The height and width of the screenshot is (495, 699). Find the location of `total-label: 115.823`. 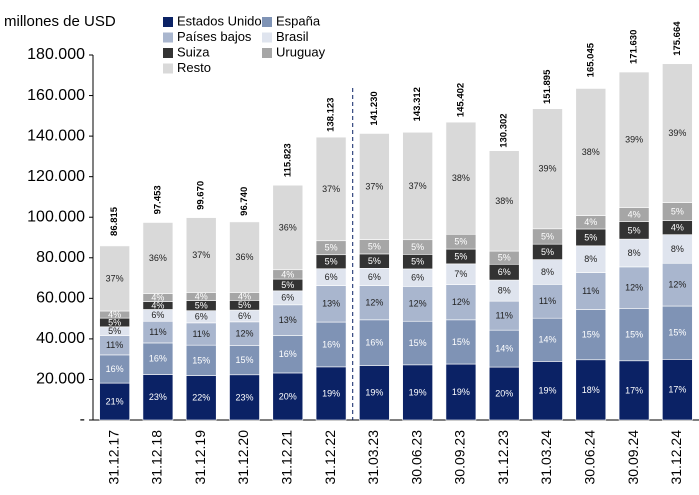

total-label: 115.823 is located at coordinates (287, 160).